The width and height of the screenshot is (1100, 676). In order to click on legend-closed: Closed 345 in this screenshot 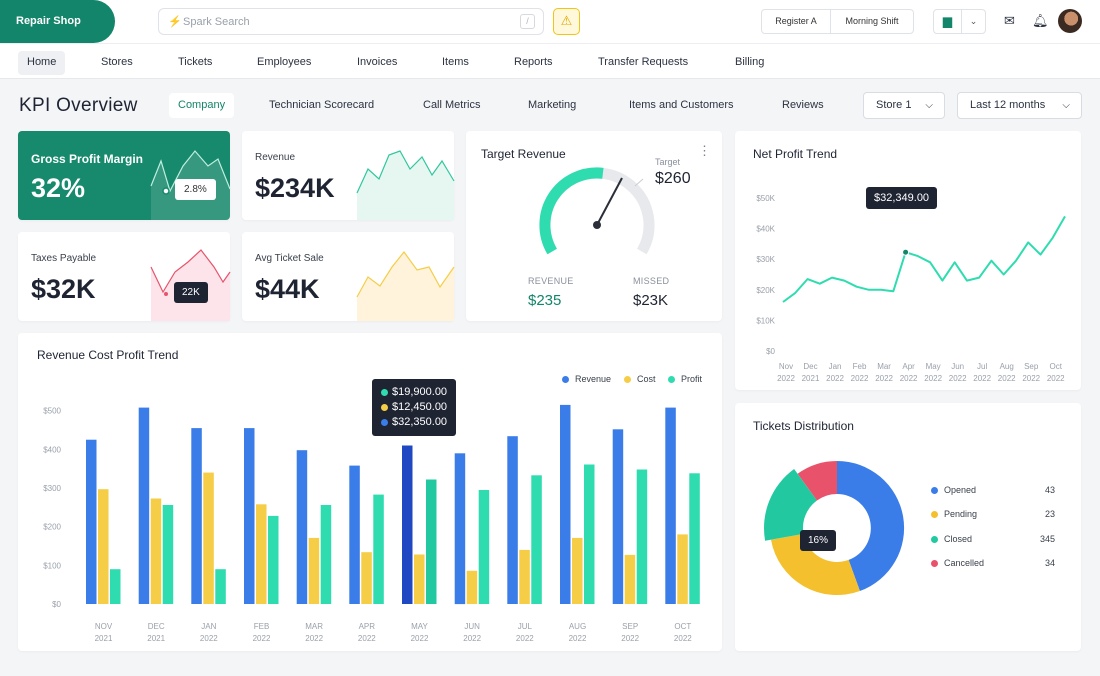, I will do `click(993, 539)`.